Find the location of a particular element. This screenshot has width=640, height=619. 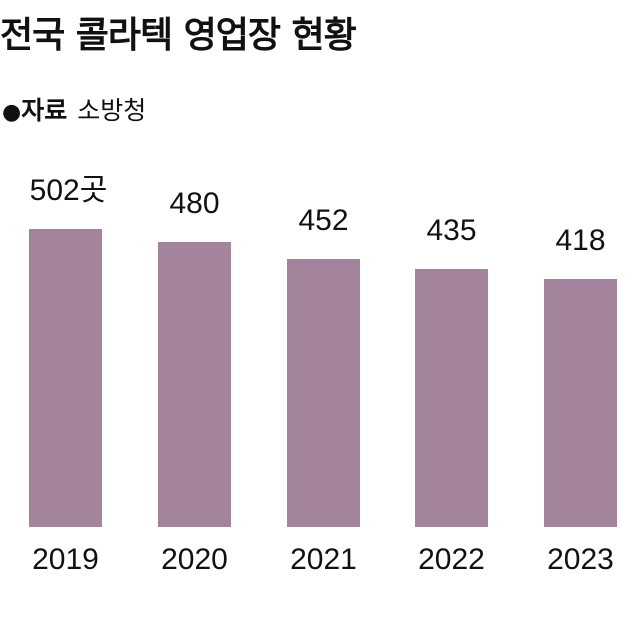

value-label: 480 is located at coordinates (194, 203).